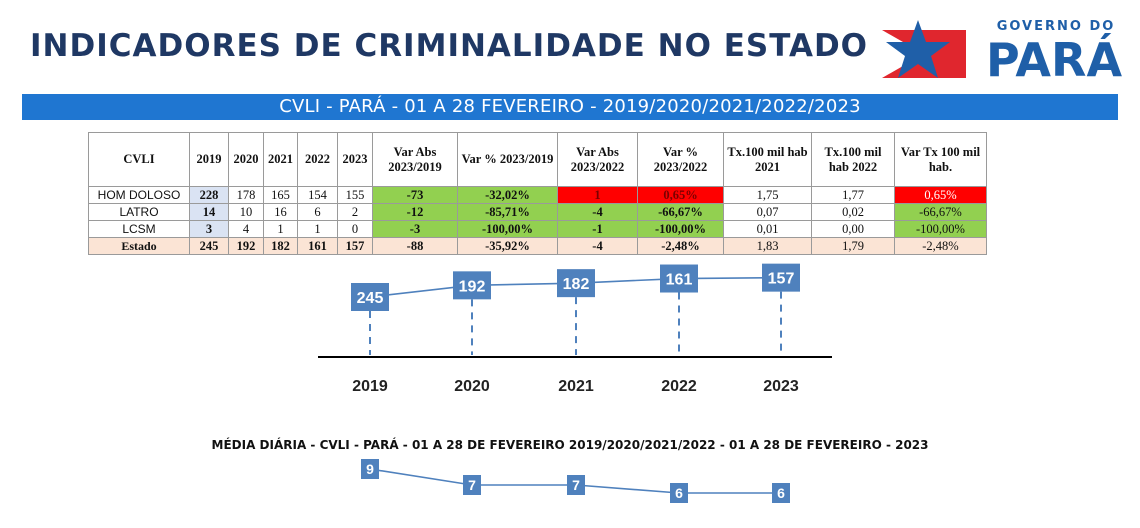  I want to click on chart-1-x-tick-label: 2021, so click(576, 386).